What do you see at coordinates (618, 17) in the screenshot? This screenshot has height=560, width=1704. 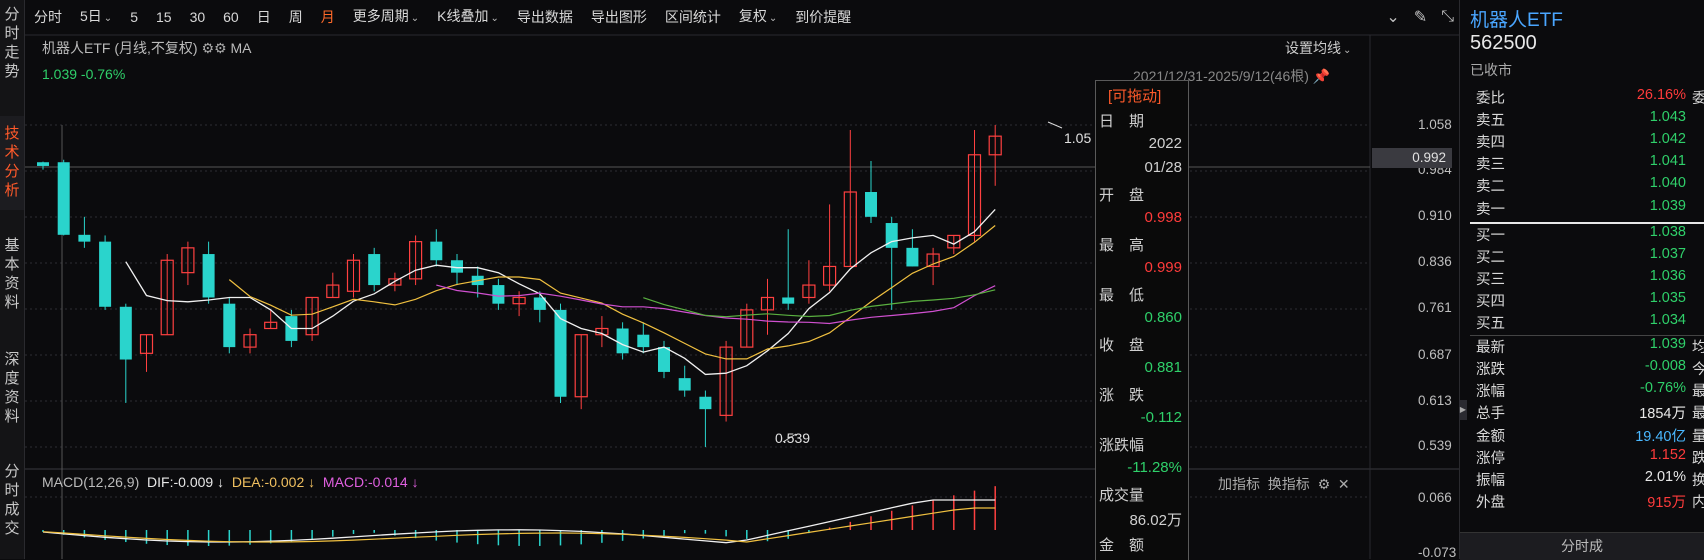 I see `period-button-12: 导出图形` at bounding box center [618, 17].